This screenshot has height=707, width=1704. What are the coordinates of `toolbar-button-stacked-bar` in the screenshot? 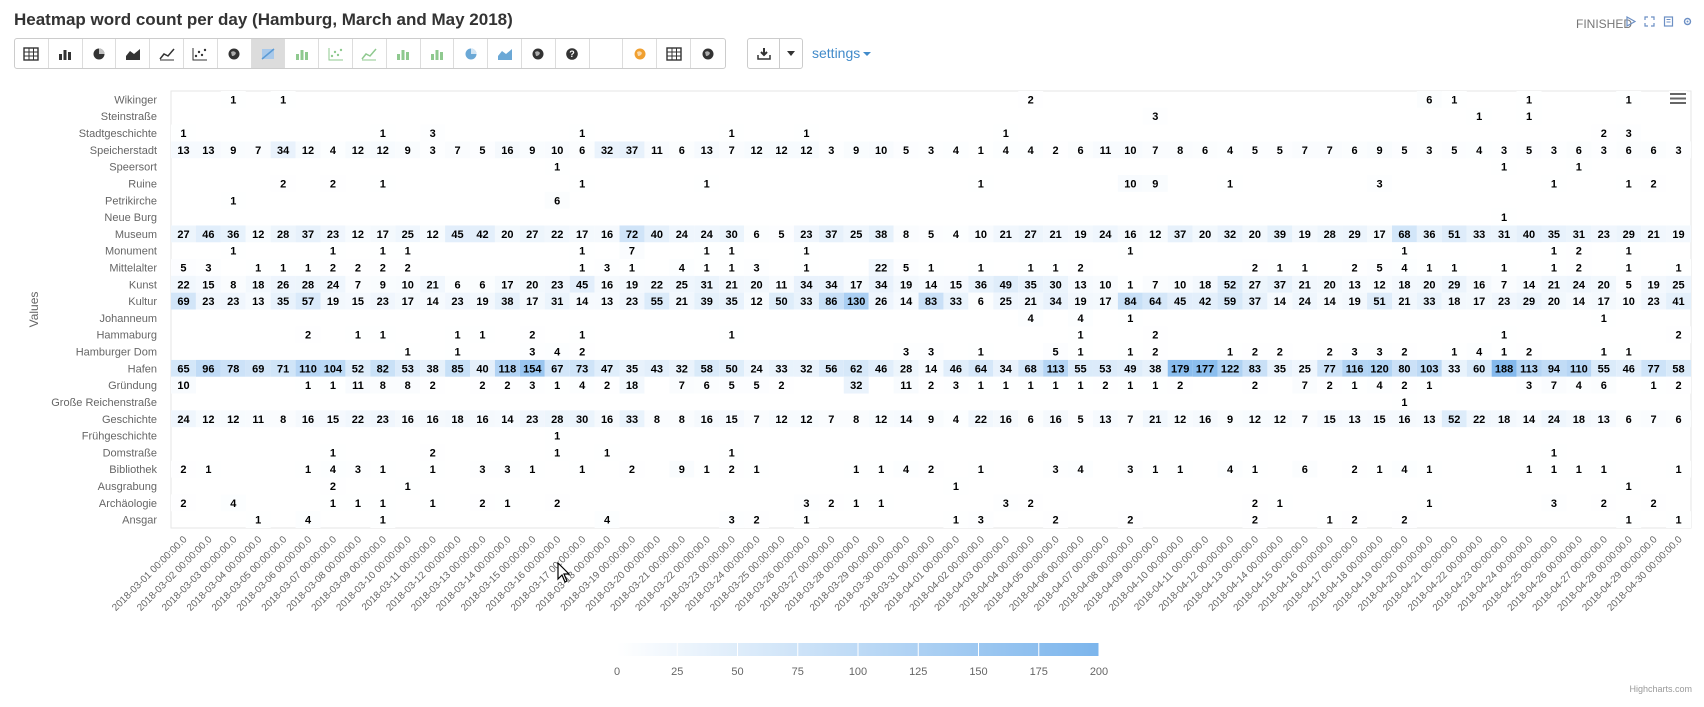 It's located at (404, 53).